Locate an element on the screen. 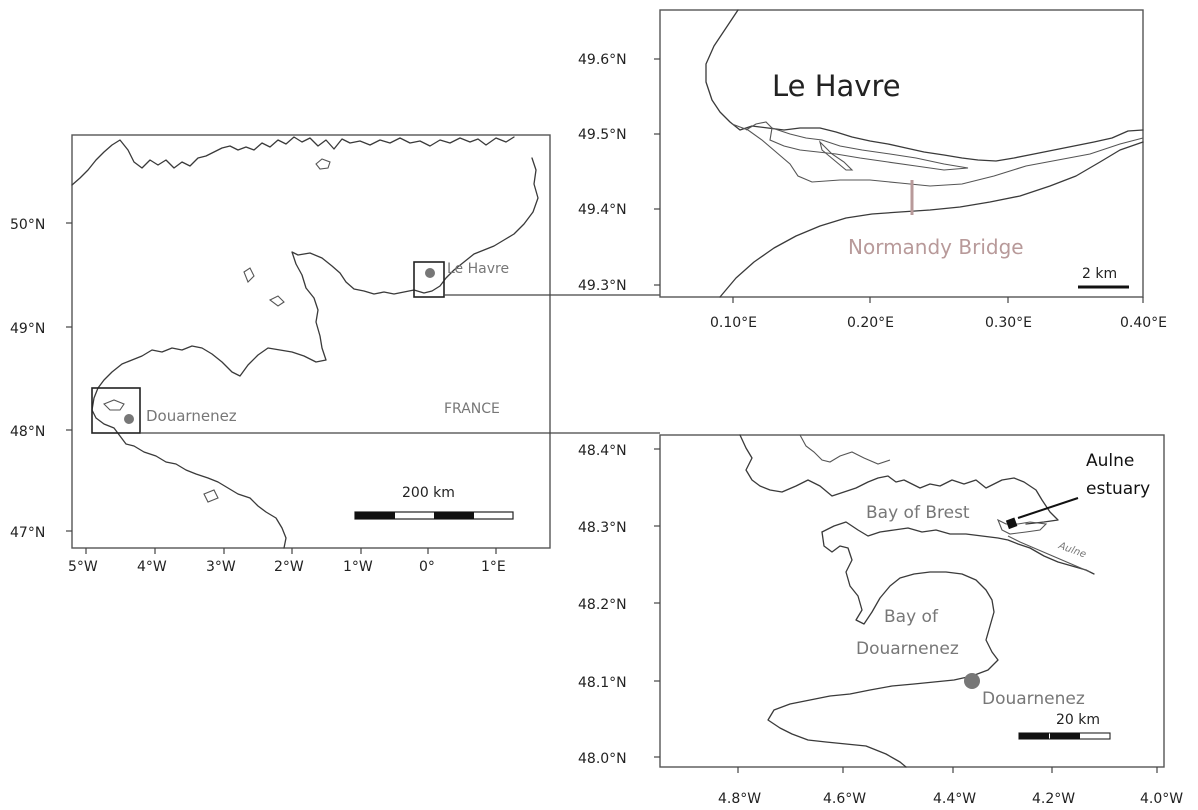 This screenshot has width=1198, height=810. douarnenez-lat-axis: 48.4°N 48.3°N 48.2°N 48.1°N 48.0°N is located at coordinates (619, 605).